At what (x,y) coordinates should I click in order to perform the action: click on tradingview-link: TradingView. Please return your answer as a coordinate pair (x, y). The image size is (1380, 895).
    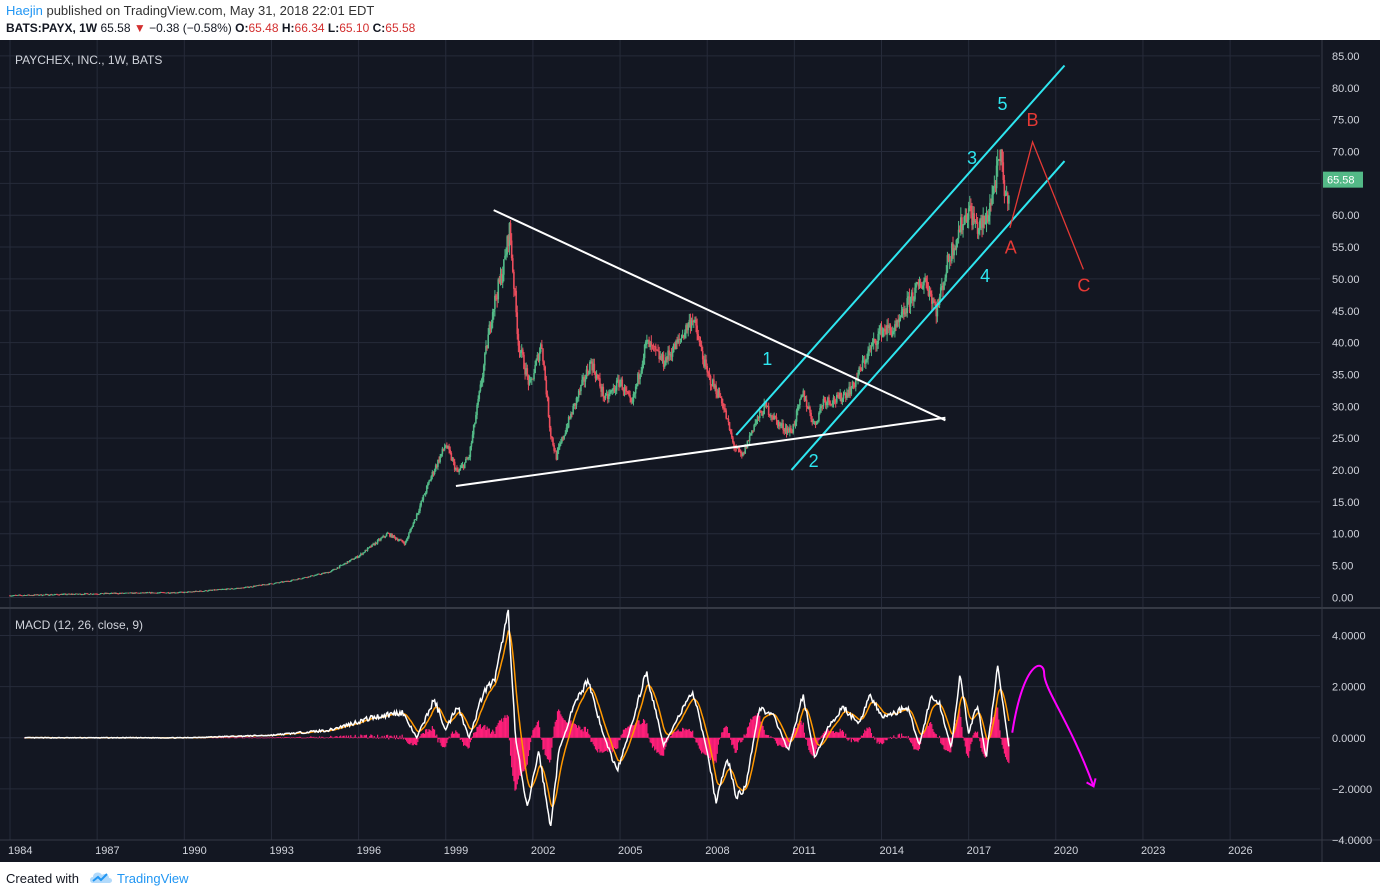
    Looking at the image, I should click on (153, 878).